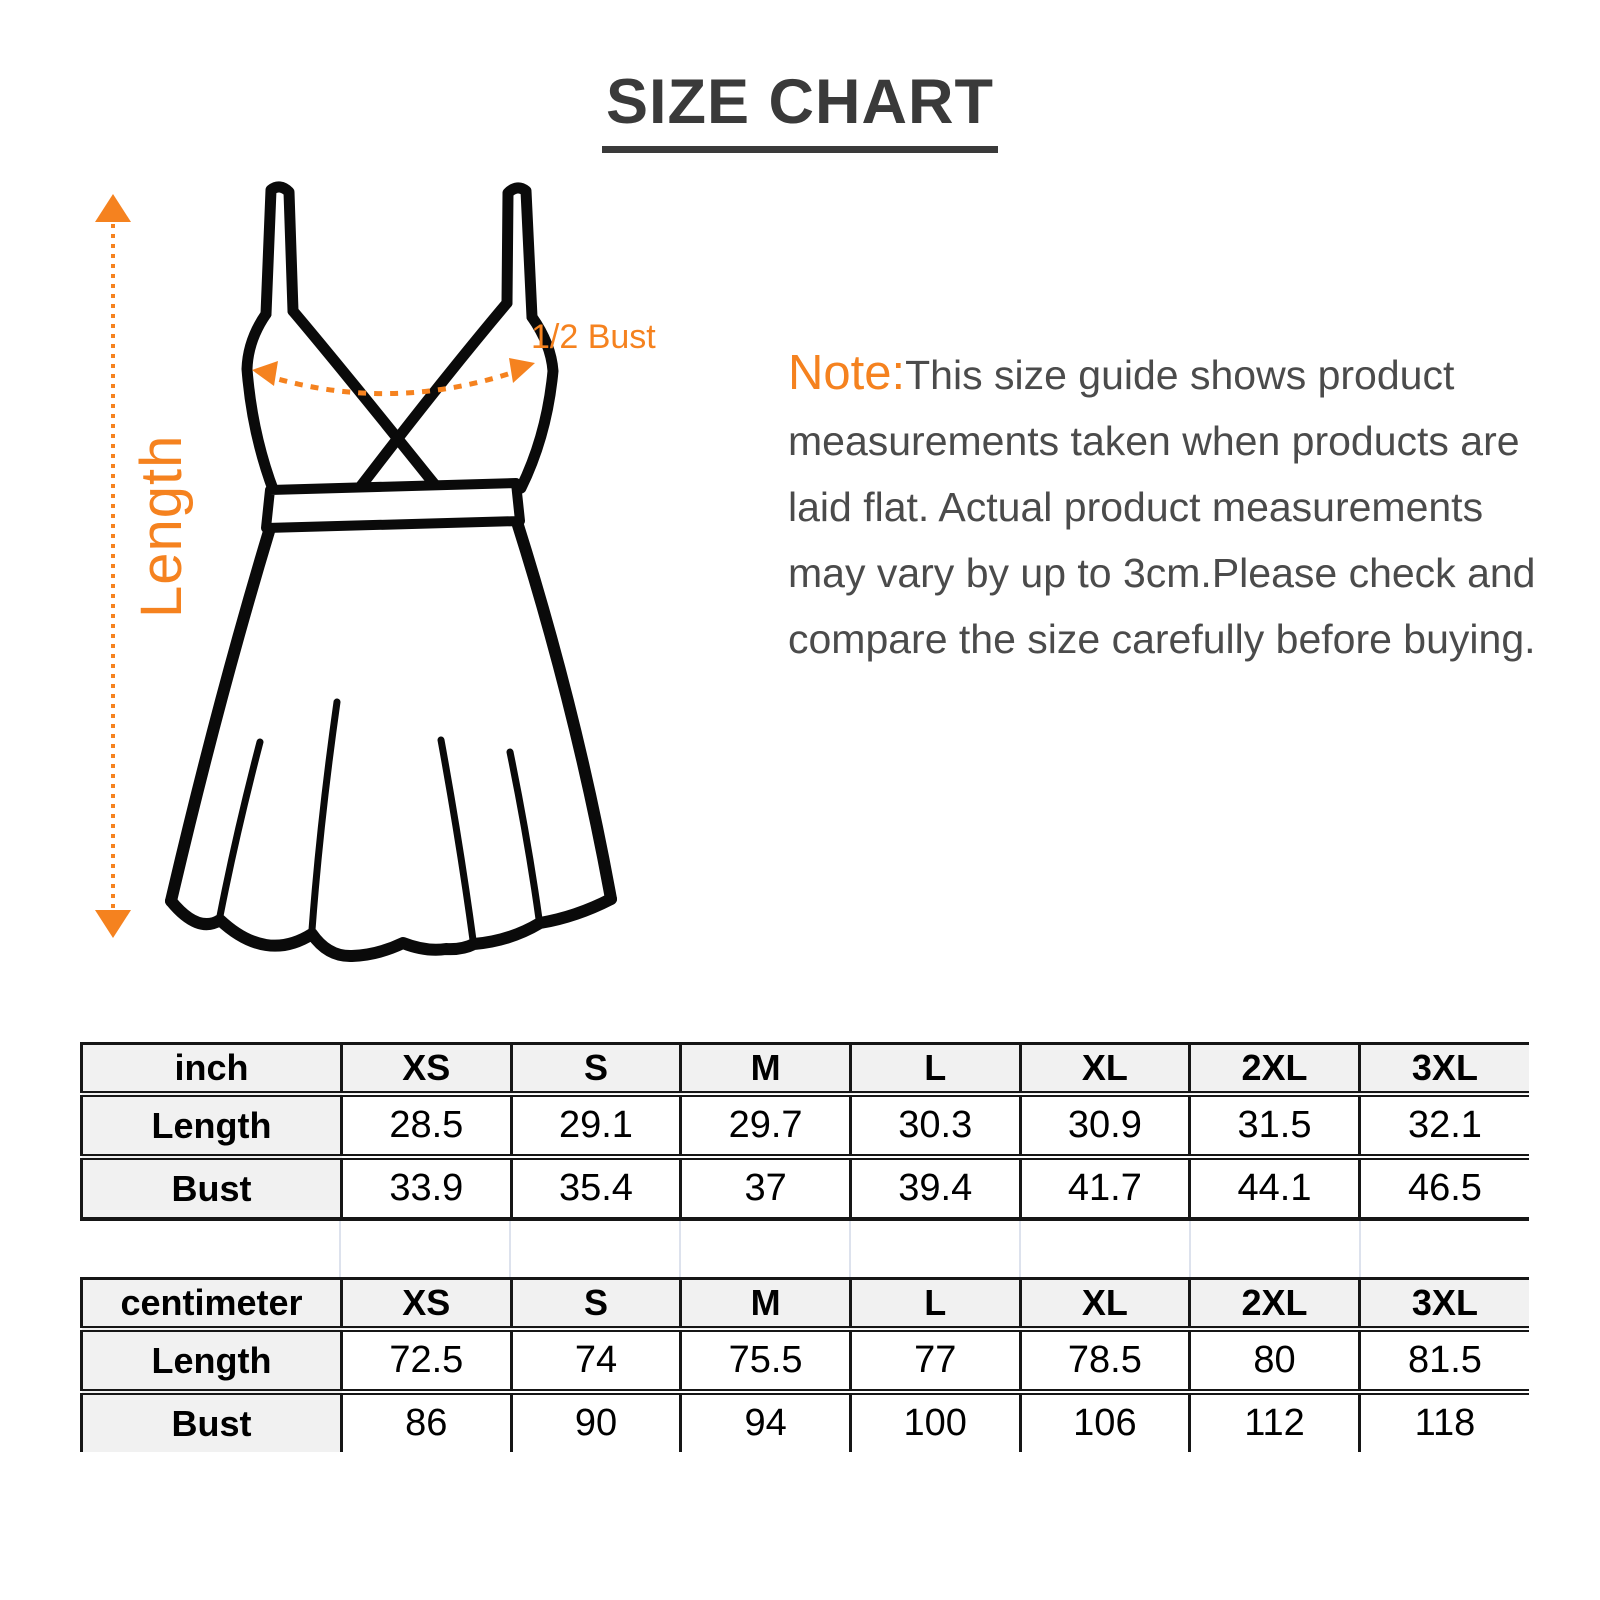  What do you see at coordinates (766, 1127) in the screenshot?
I see `measurement-value-cell: 29.7` at bounding box center [766, 1127].